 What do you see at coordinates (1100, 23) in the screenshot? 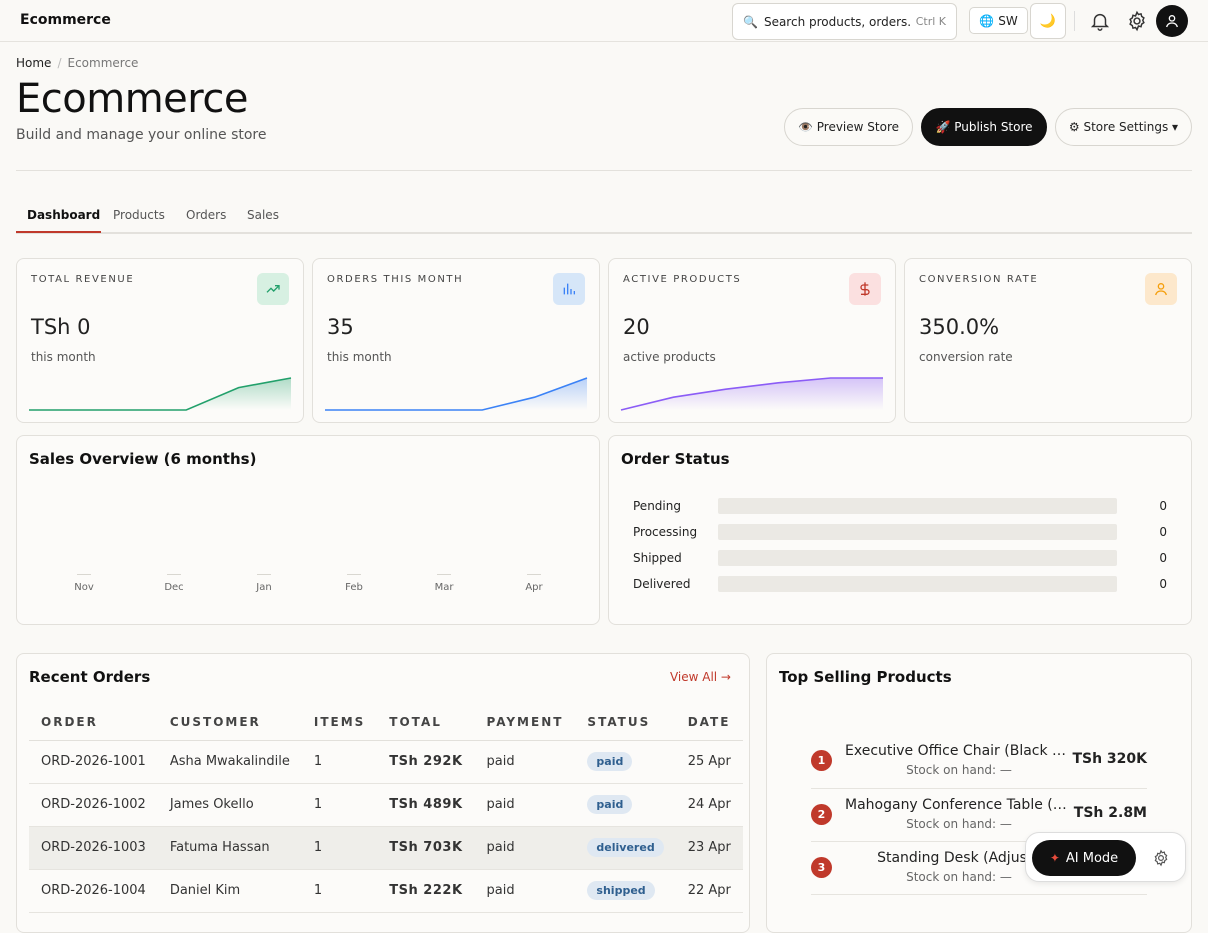
I see `notifications-button` at bounding box center [1100, 23].